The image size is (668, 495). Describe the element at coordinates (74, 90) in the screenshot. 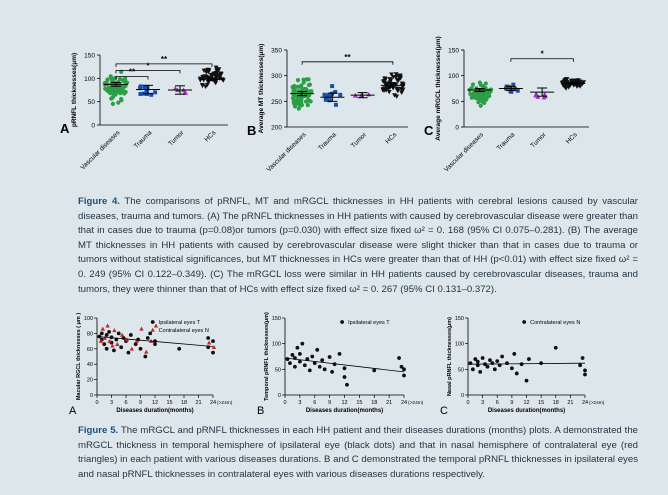

I see `y-axis-label: pRNFL thicknesses(μm)` at that location.